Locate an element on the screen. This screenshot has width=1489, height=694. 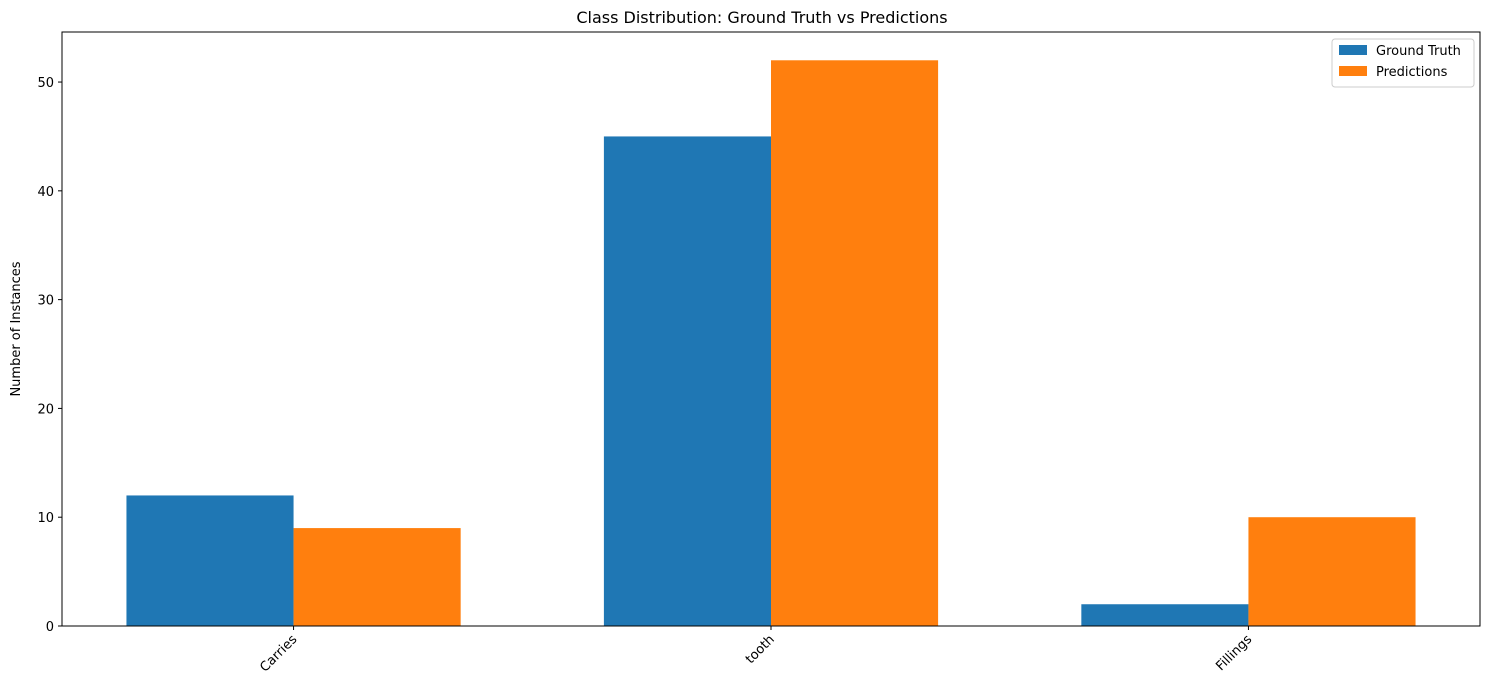
y-axis-title: Number of Instances is located at coordinates (16, 328).